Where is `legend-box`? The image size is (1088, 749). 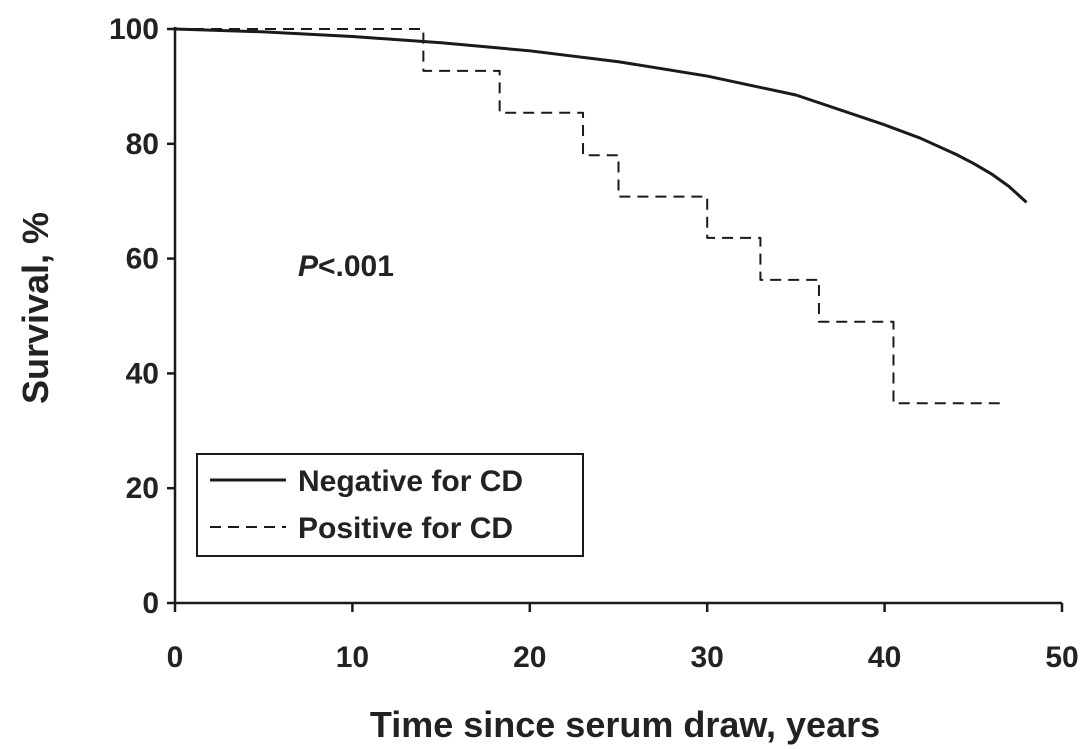 legend-box is located at coordinates (390, 505).